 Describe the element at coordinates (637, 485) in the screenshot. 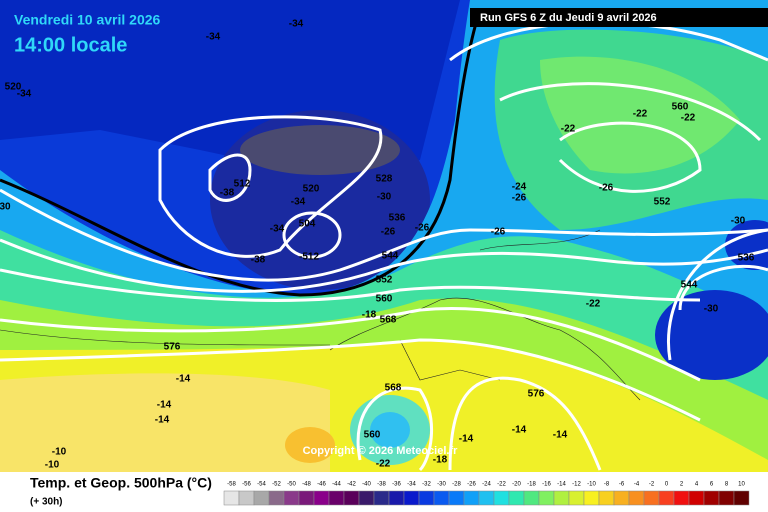

I see `legend-tick: -4` at that location.